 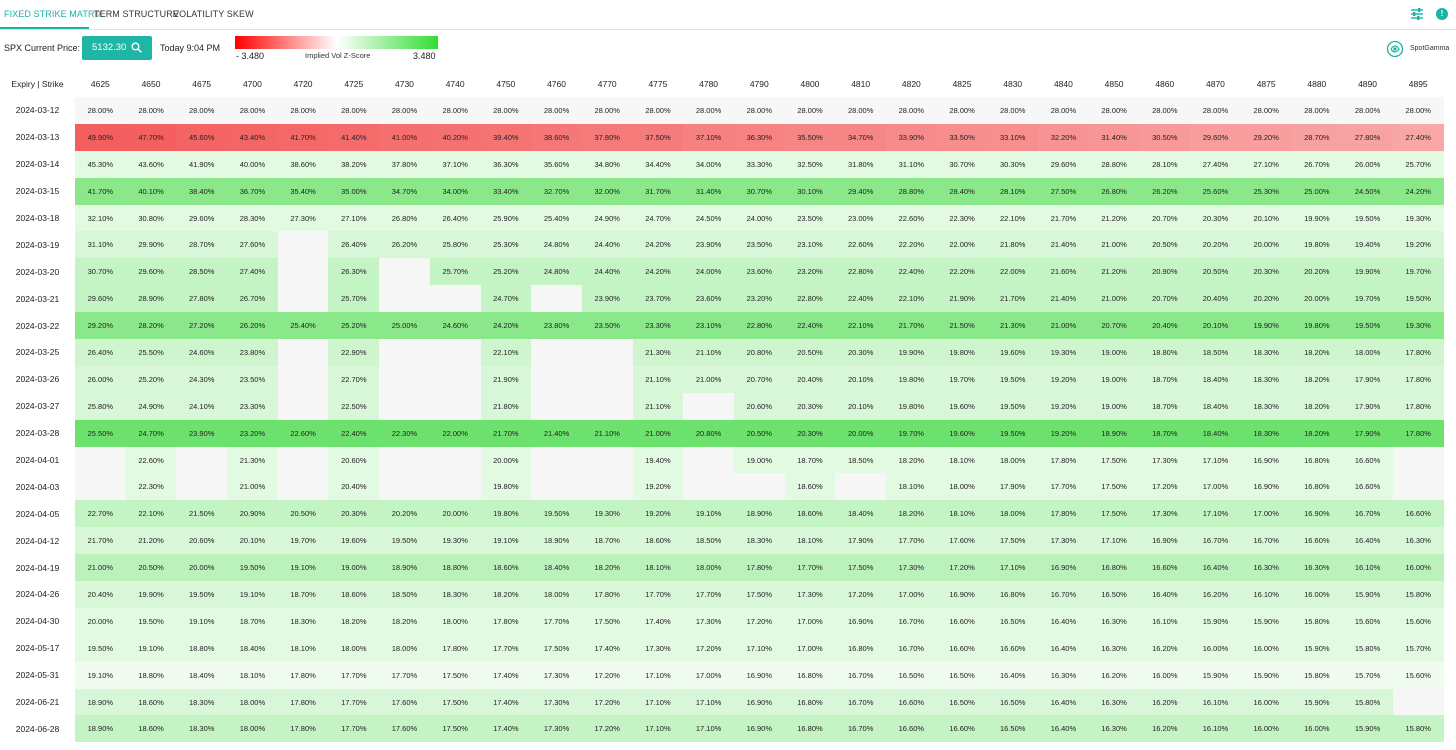 I want to click on iv-cell: 19.60%, so click(x=354, y=541).